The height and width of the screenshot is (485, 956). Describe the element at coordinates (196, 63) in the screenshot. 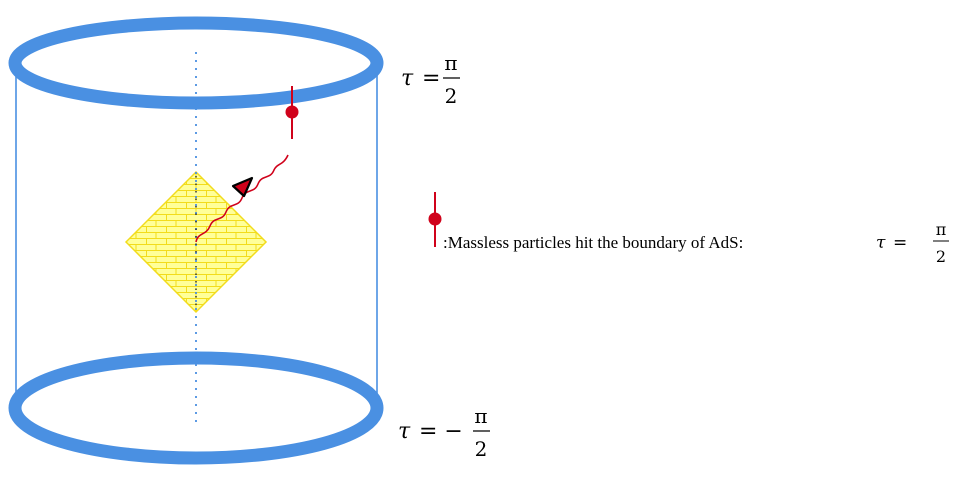

I see `top-boundary-ellipse` at that location.